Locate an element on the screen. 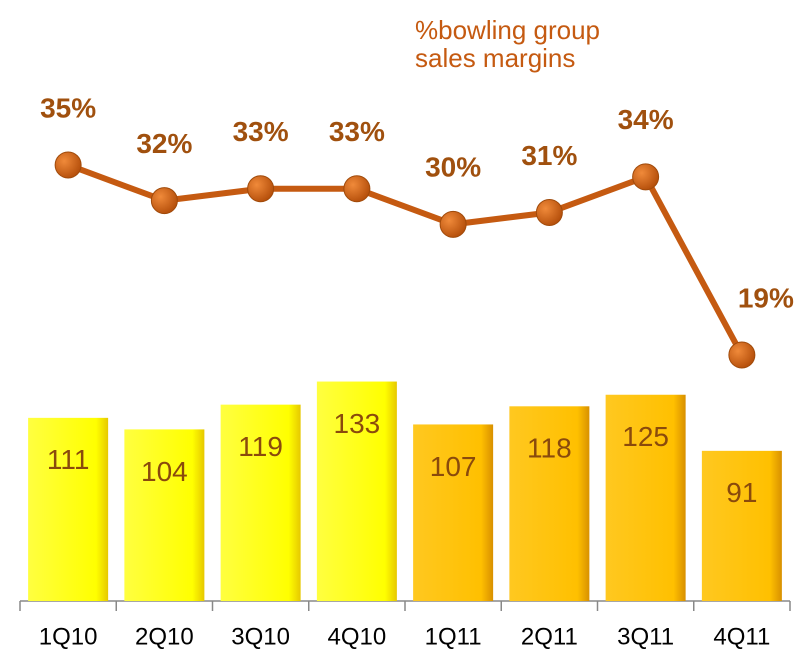 The width and height of the screenshot is (806, 667). x-tick-label: 4Q11 is located at coordinates (741, 636).